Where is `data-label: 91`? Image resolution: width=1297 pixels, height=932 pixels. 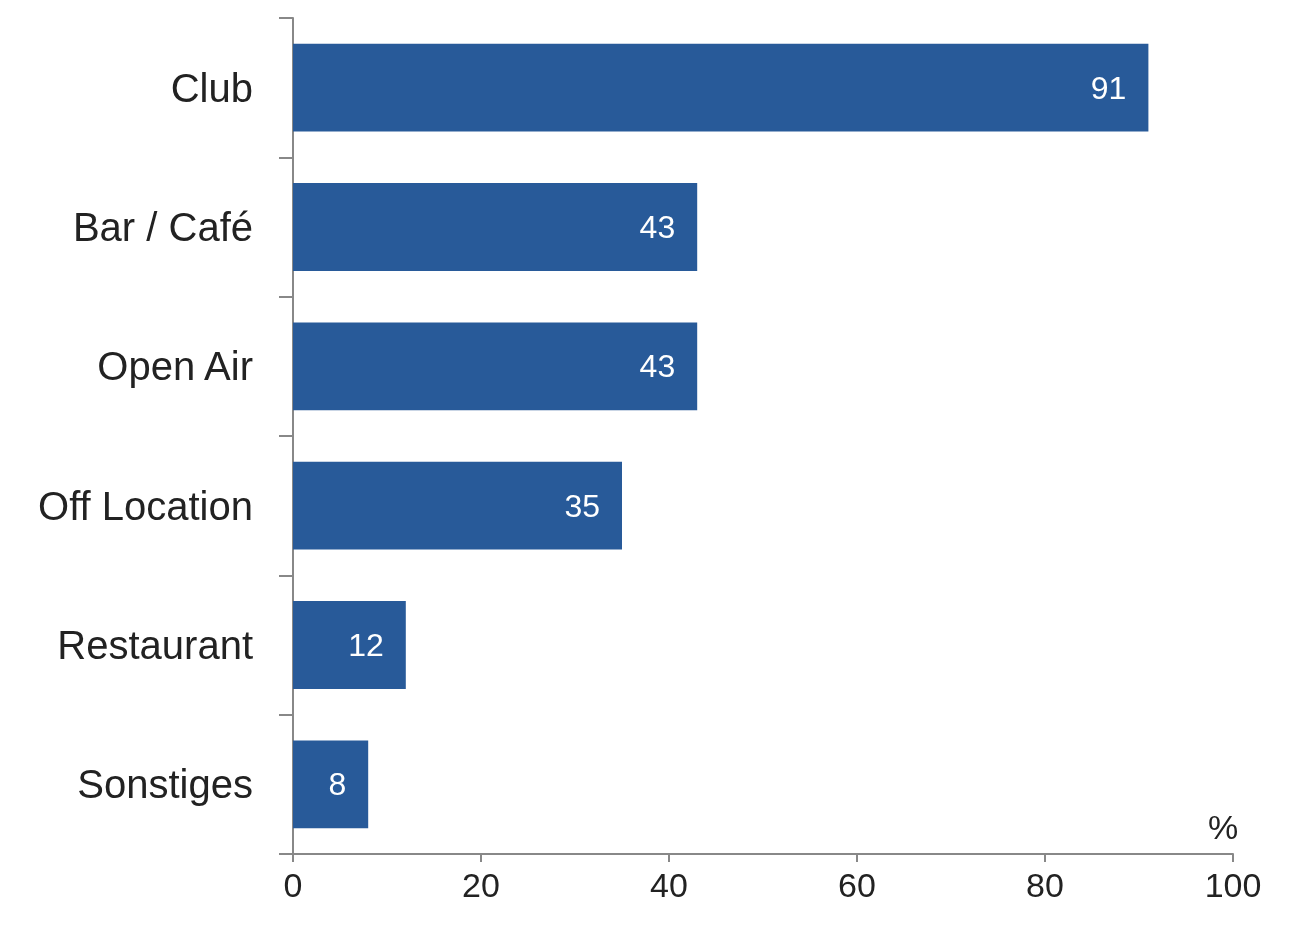
data-label: 91 is located at coordinates (1108, 87).